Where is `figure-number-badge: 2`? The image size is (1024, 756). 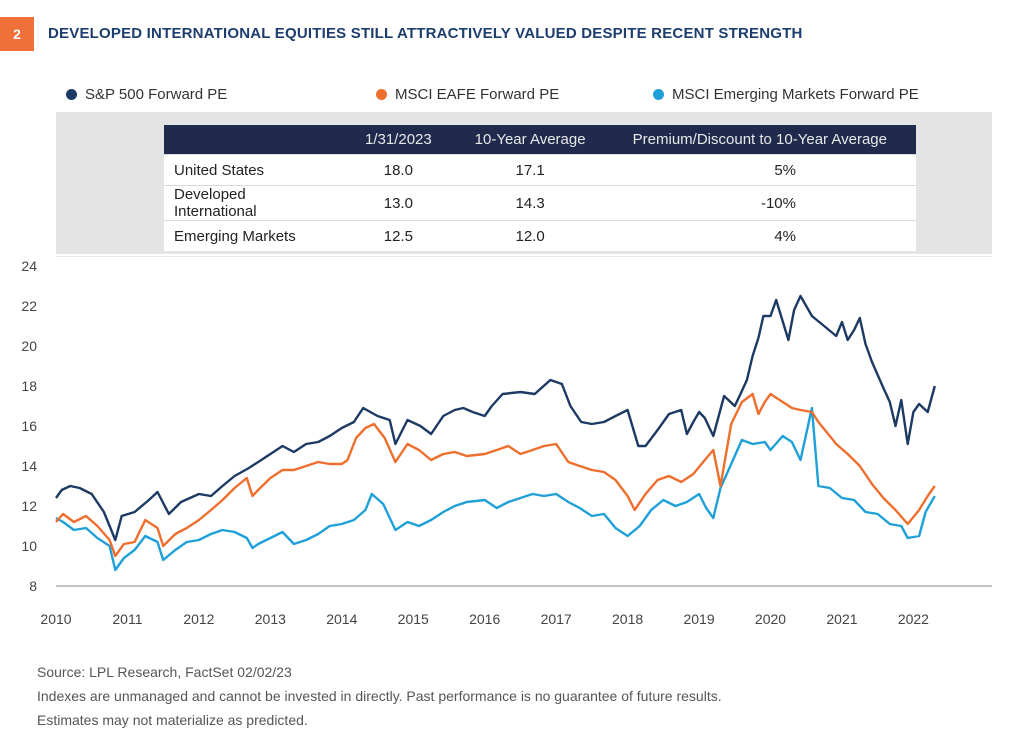
figure-number-badge: 2 is located at coordinates (17, 34).